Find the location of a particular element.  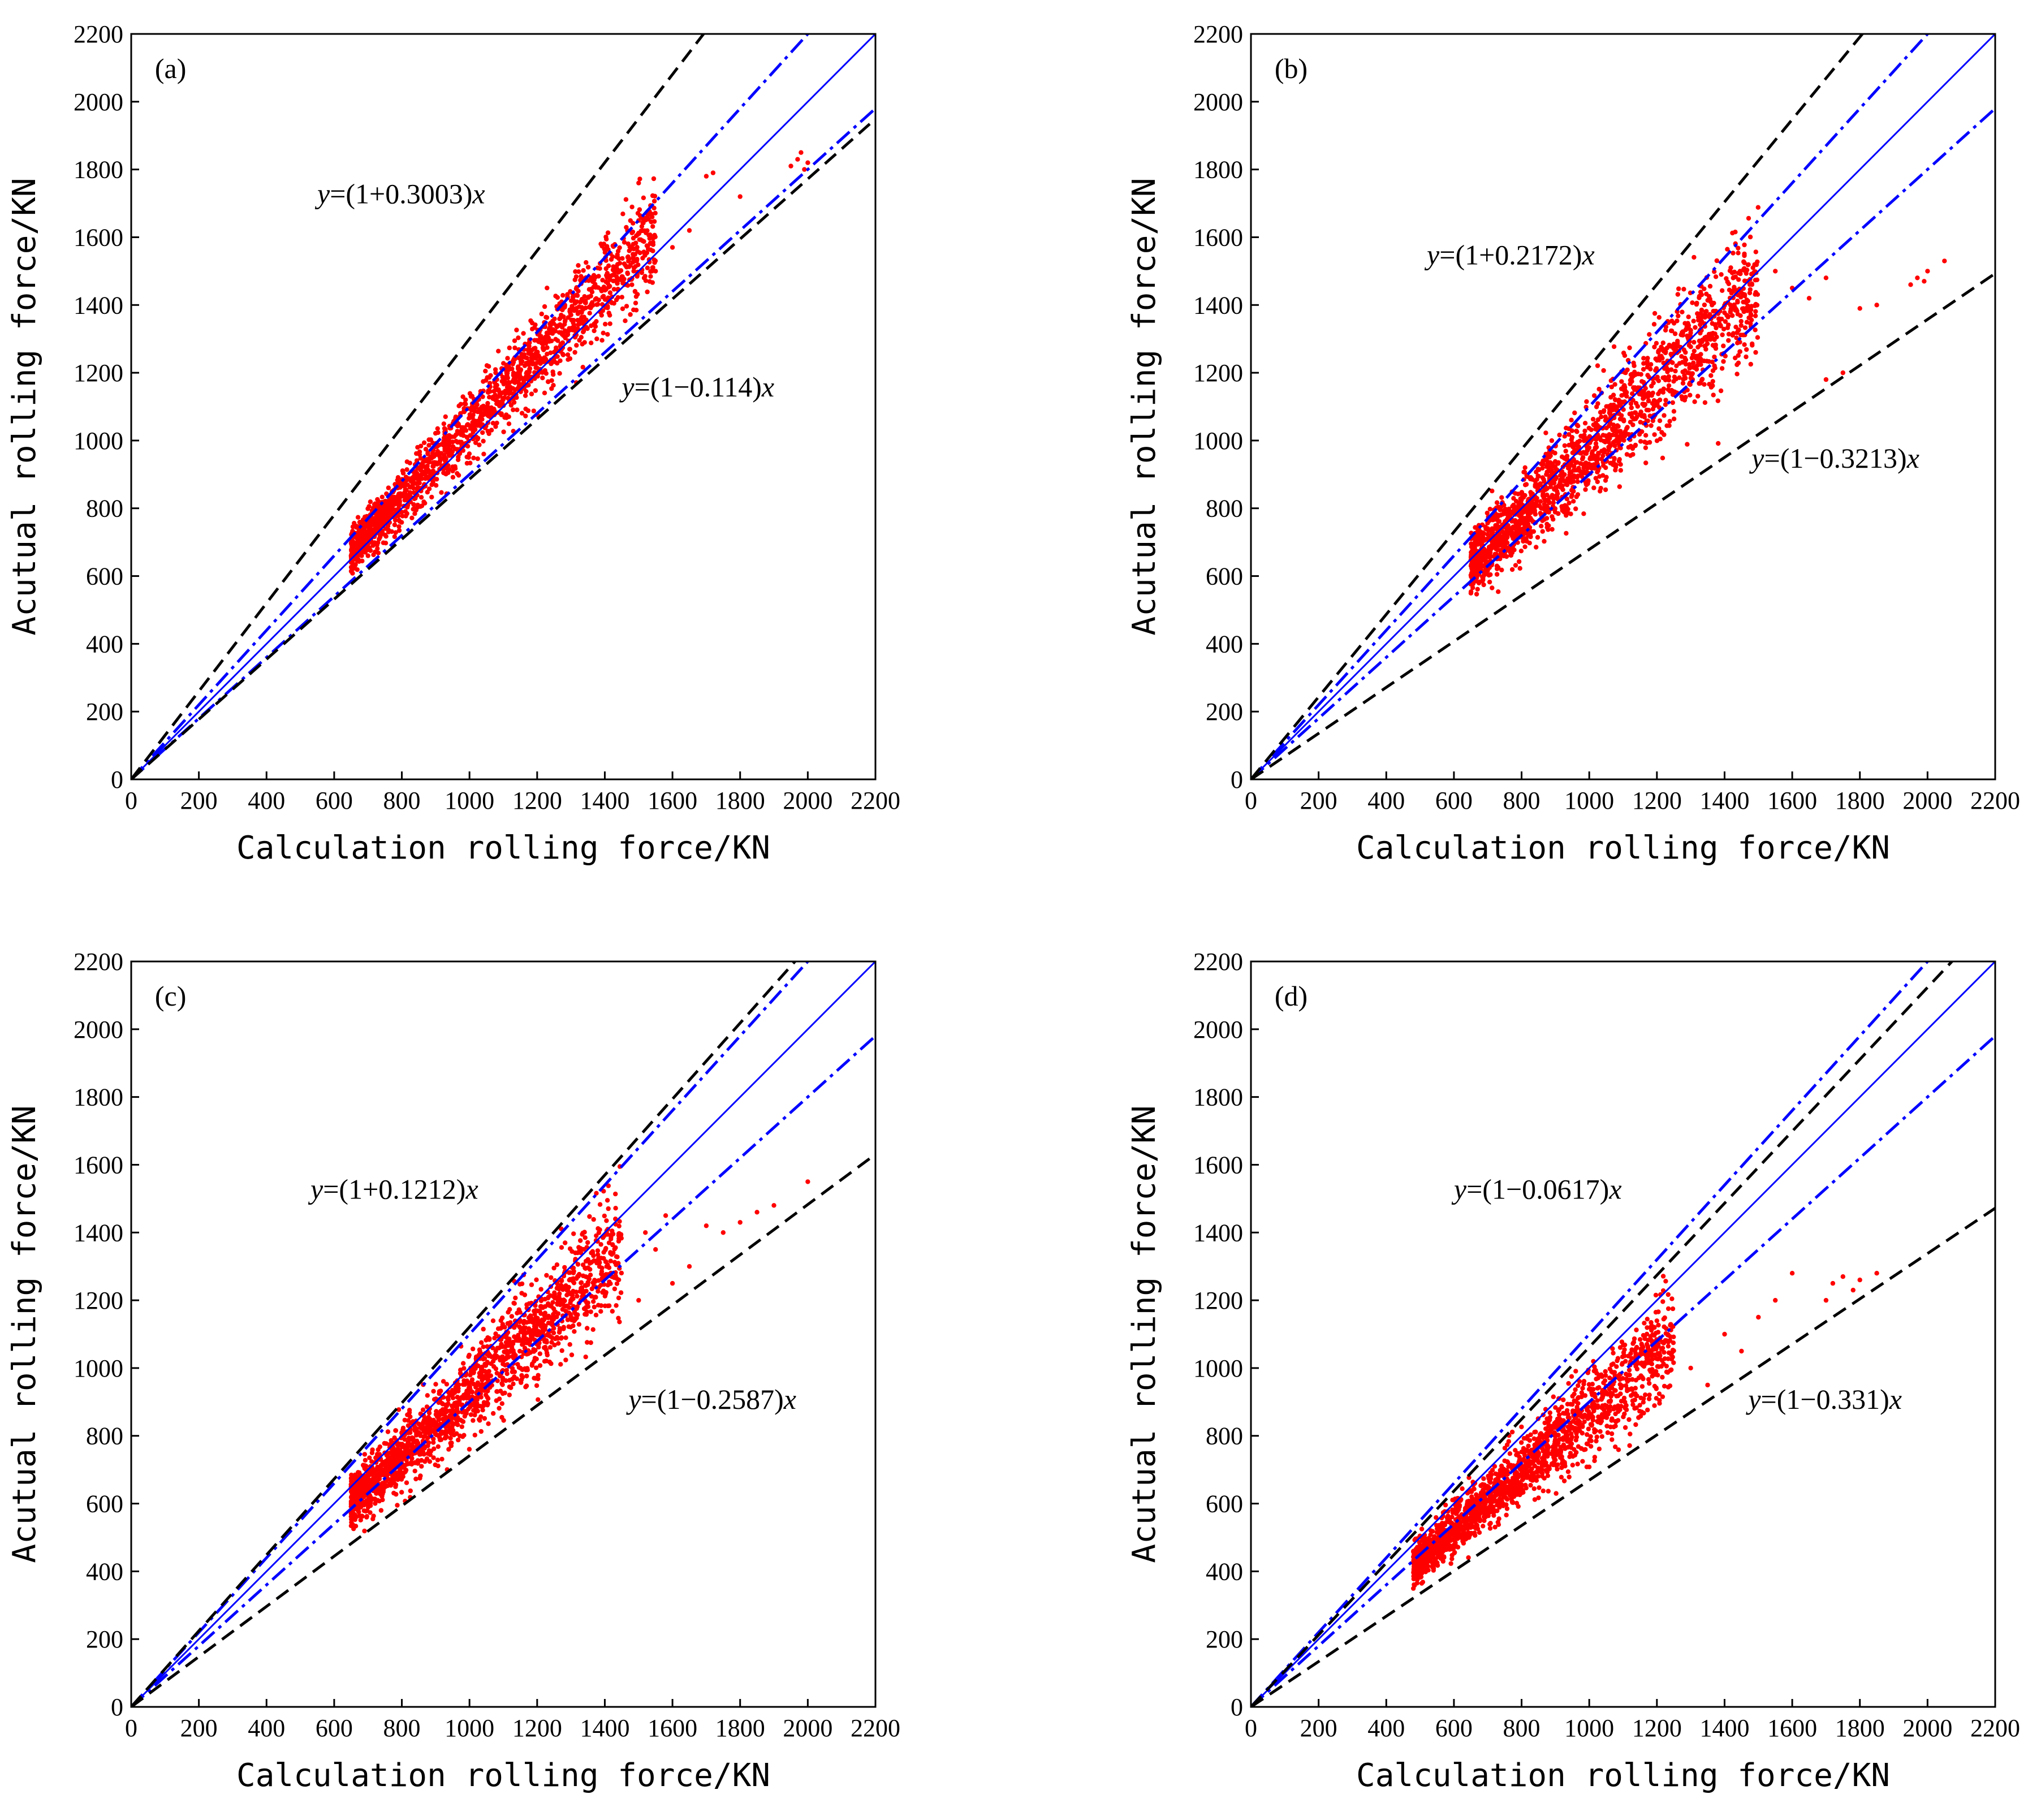

x-tick-label: 1600 is located at coordinates (672, 800).